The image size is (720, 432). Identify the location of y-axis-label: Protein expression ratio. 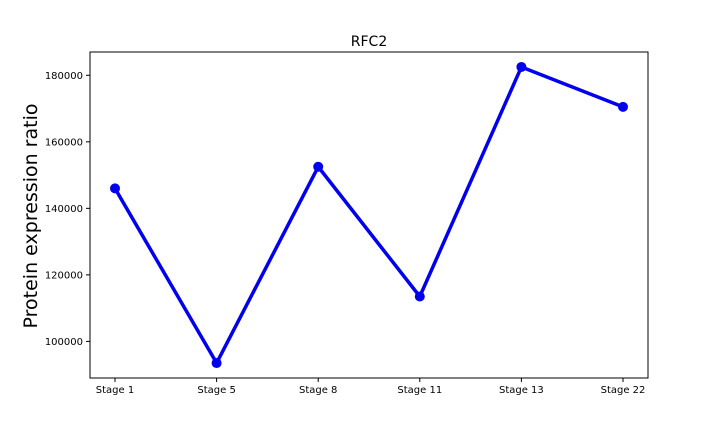
(31, 216).